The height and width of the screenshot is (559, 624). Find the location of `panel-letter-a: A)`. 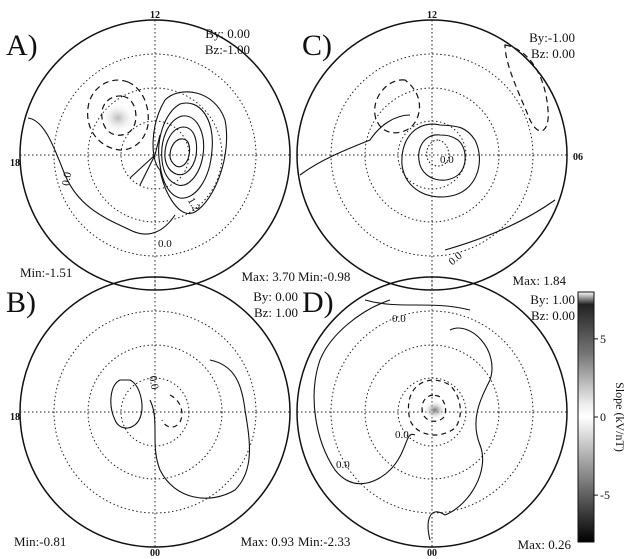

panel-letter-a: A) is located at coordinates (22, 45).